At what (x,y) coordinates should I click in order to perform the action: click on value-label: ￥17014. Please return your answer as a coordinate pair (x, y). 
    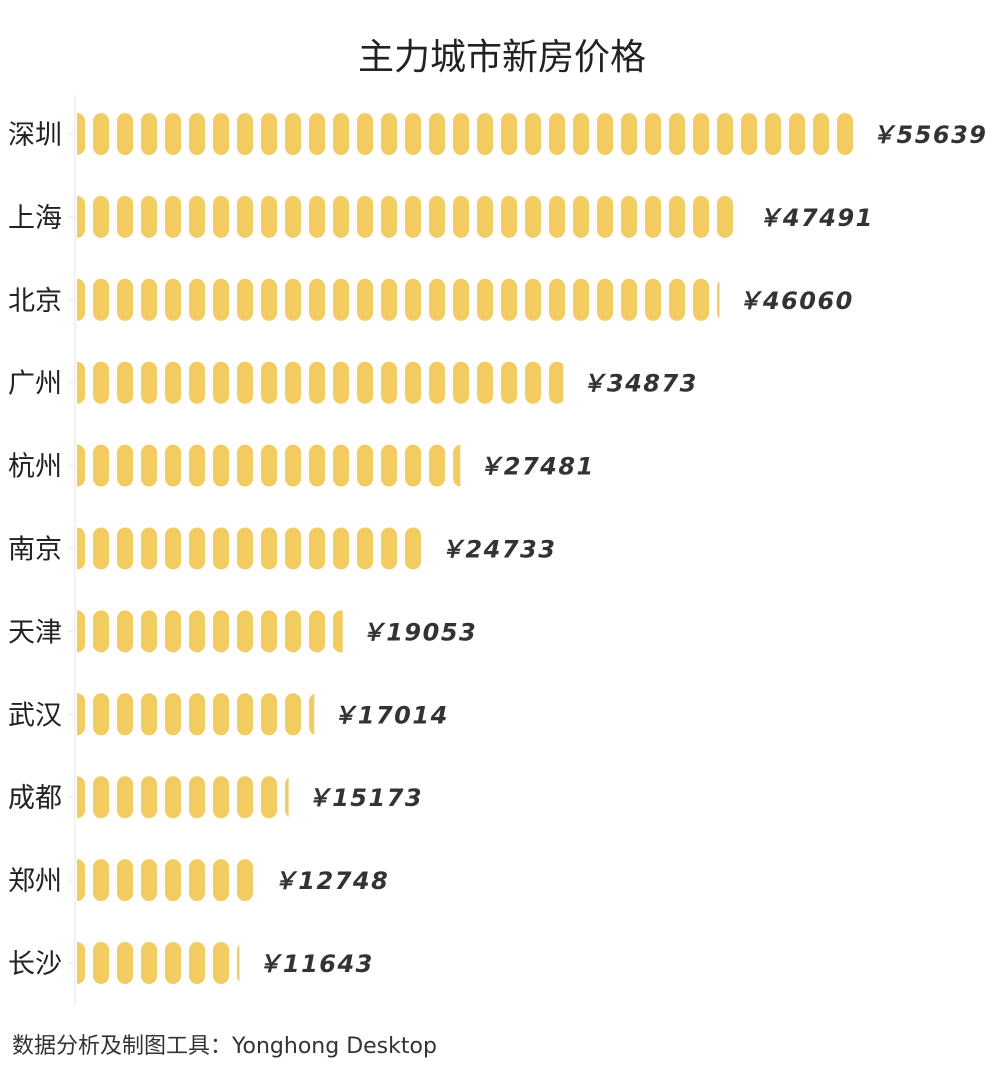
    Looking at the image, I should click on (390, 715).